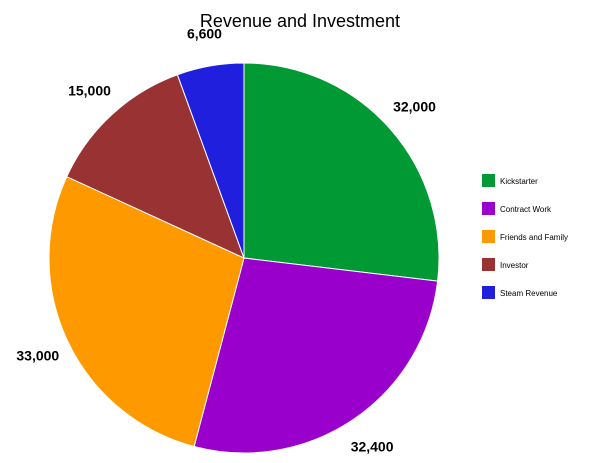 The height and width of the screenshot is (463, 600). What do you see at coordinates (372, 447) in the screenshot?
I see `data-label-contract-work: 32,400` at bounding box center [372, 447].